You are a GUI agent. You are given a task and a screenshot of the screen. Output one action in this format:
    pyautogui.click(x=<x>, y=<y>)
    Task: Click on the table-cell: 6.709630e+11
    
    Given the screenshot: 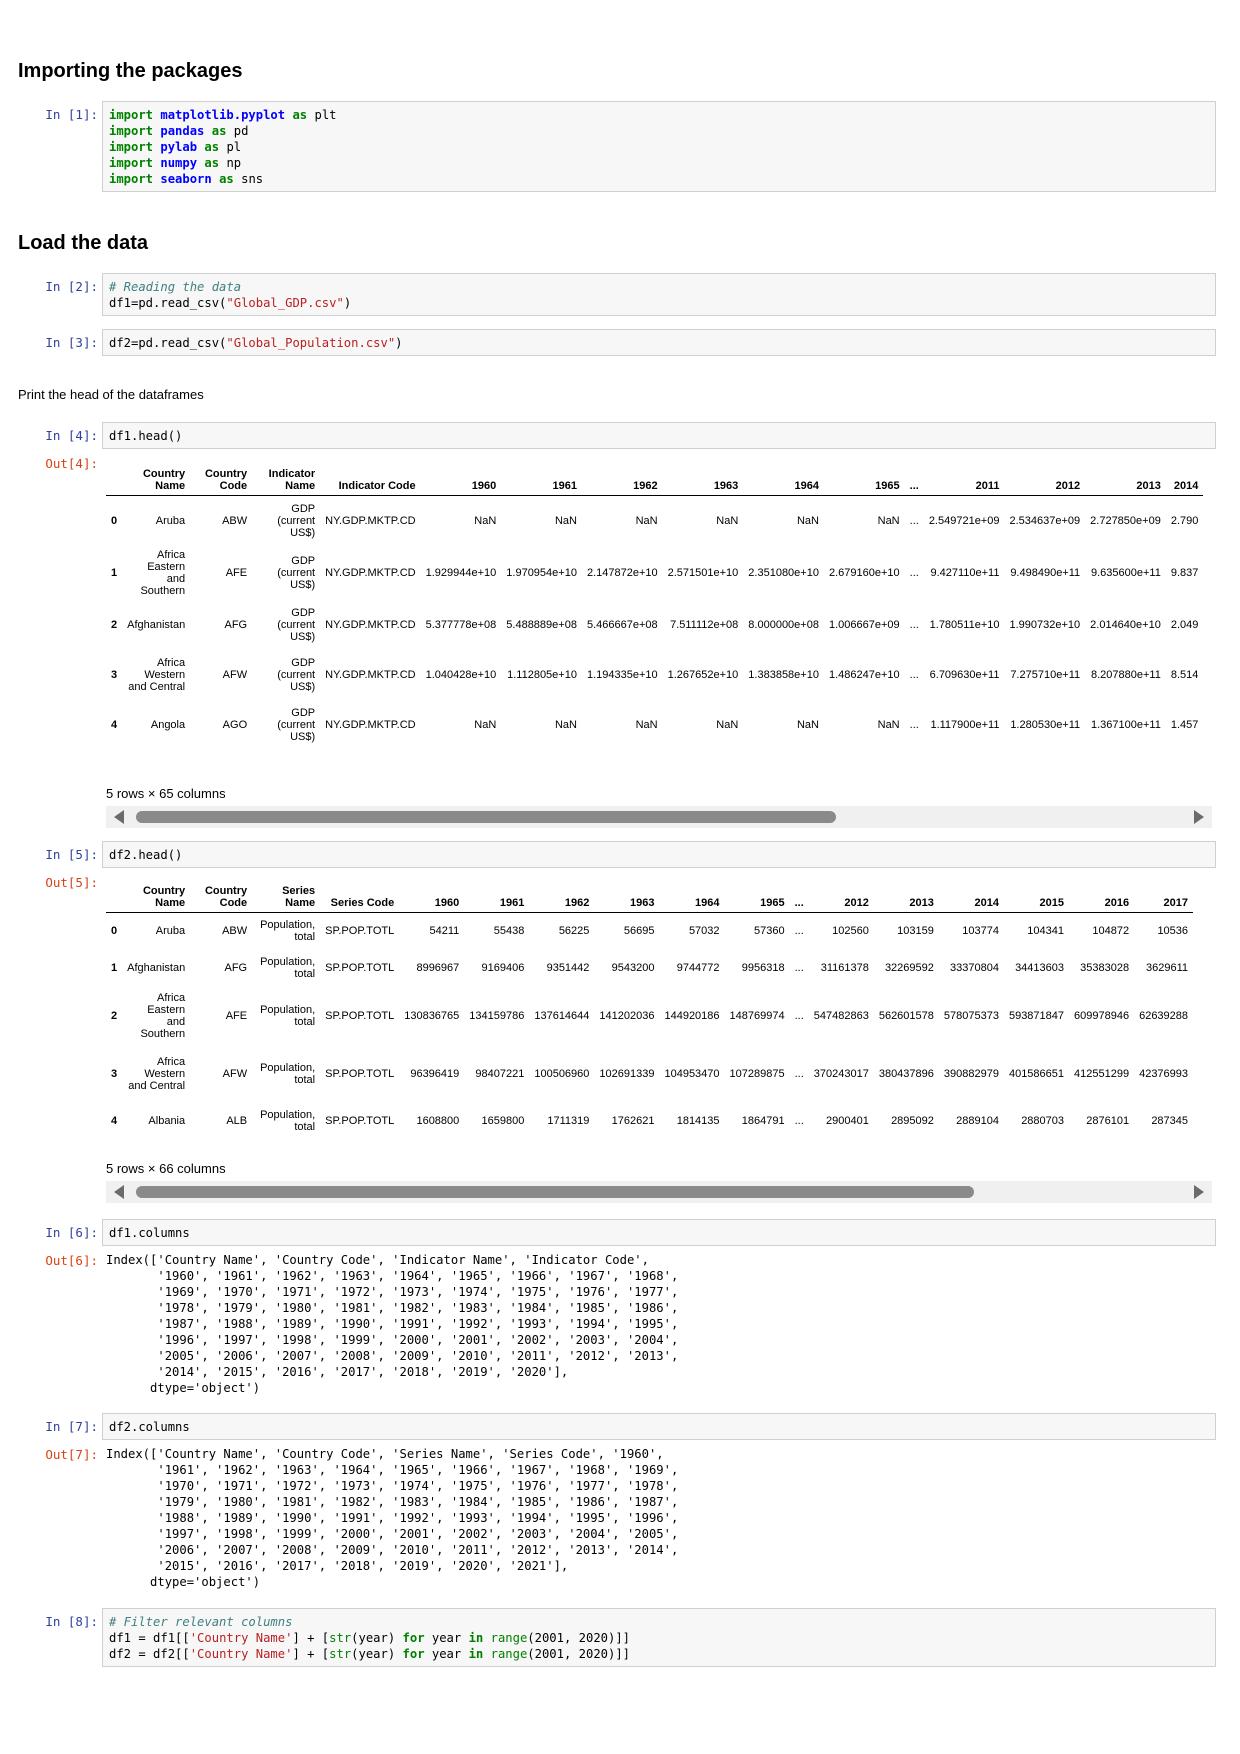 What is the action you would take?
    pyautogui.click(x=964, y=674)
    